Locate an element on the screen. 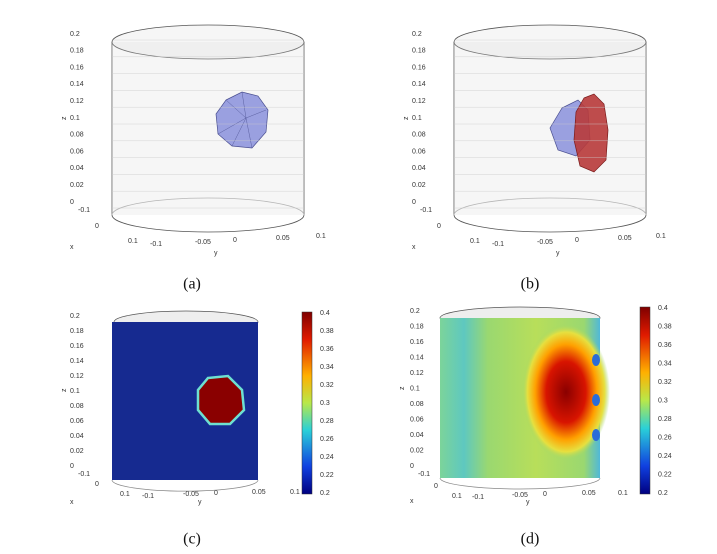 The image size is (717, 554). blob is located at coordinates (591, 133).